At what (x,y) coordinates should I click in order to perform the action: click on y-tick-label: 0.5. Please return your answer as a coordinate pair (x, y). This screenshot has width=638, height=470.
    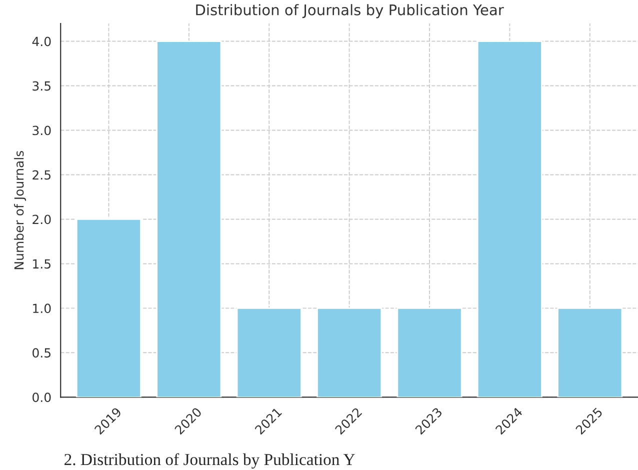
    Looking at the image, I should click on (41, 353).